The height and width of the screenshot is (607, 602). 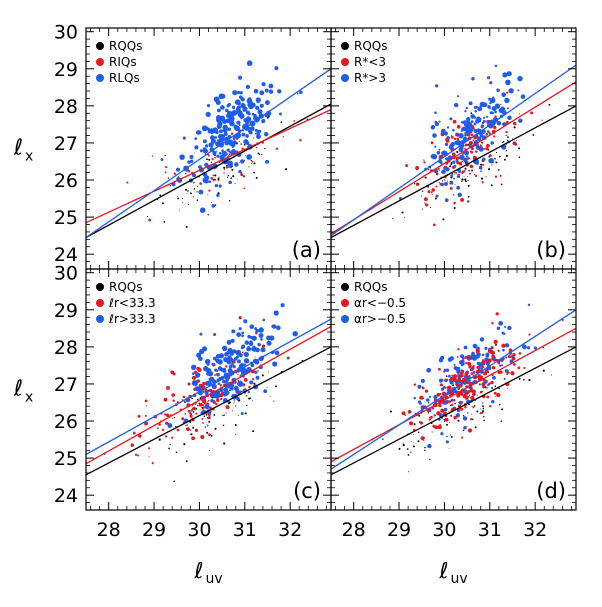 I want to click on panel-tag: (b), so click(x=551, y=250).